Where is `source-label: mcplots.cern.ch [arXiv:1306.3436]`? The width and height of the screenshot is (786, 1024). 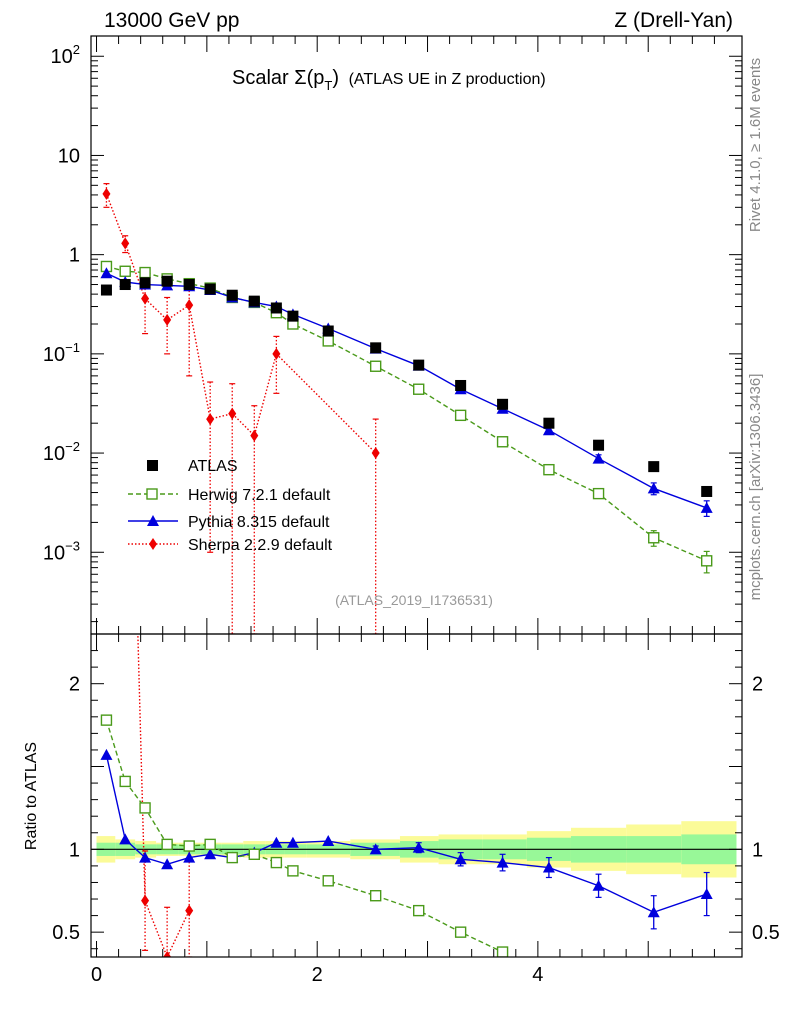 source-label: mcplots.cern.ch [arXiv:1306.3436] is located at coordinates (755, 487).